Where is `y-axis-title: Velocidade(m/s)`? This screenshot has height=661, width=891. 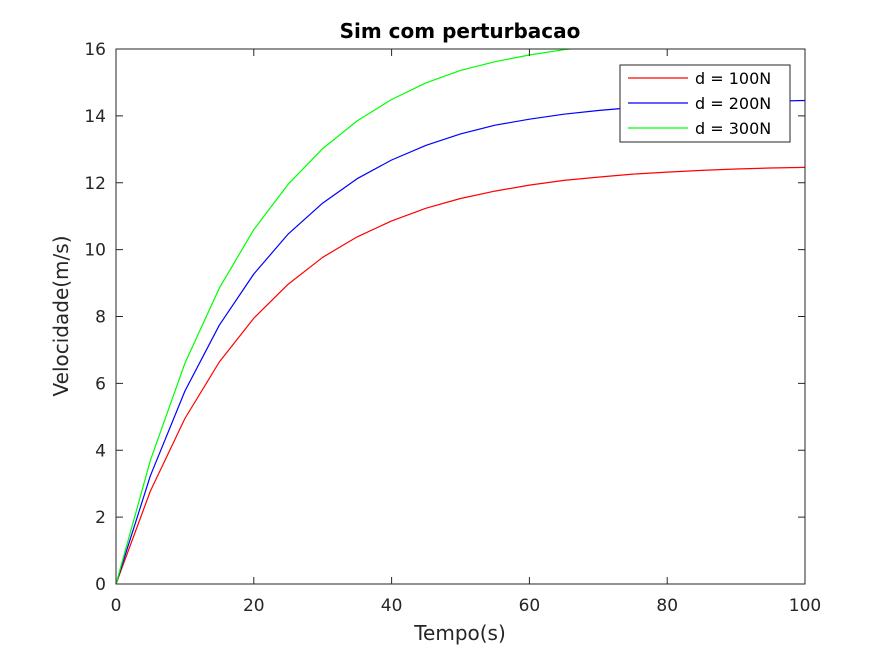
y-axis-title: Velocidade(m/s) is located at coordinates (61, 316).